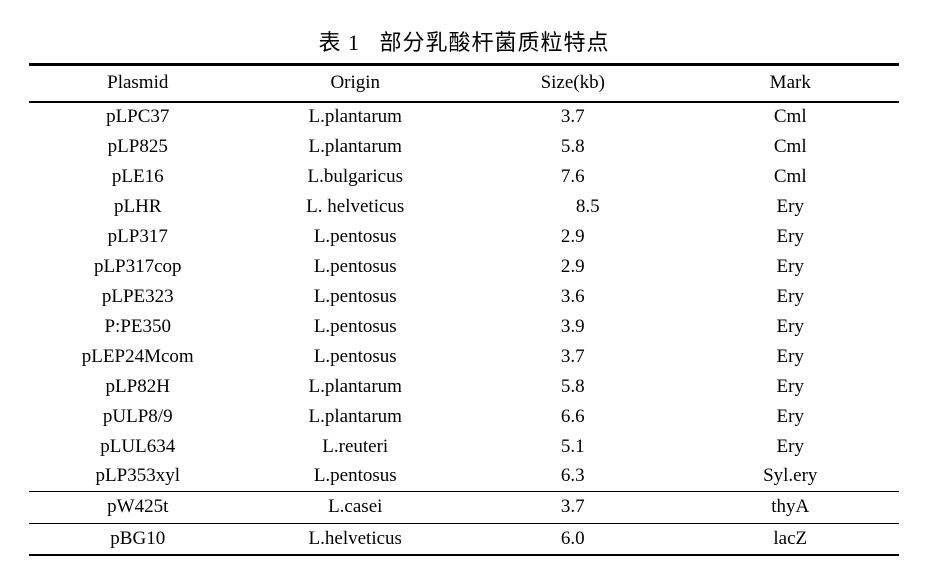  What do you see at coordinates (464, 327) in the screenshot?
I see `table-row: P:PE350 L.pentosus 3.9 Ery` at bounding box center [464, 327].